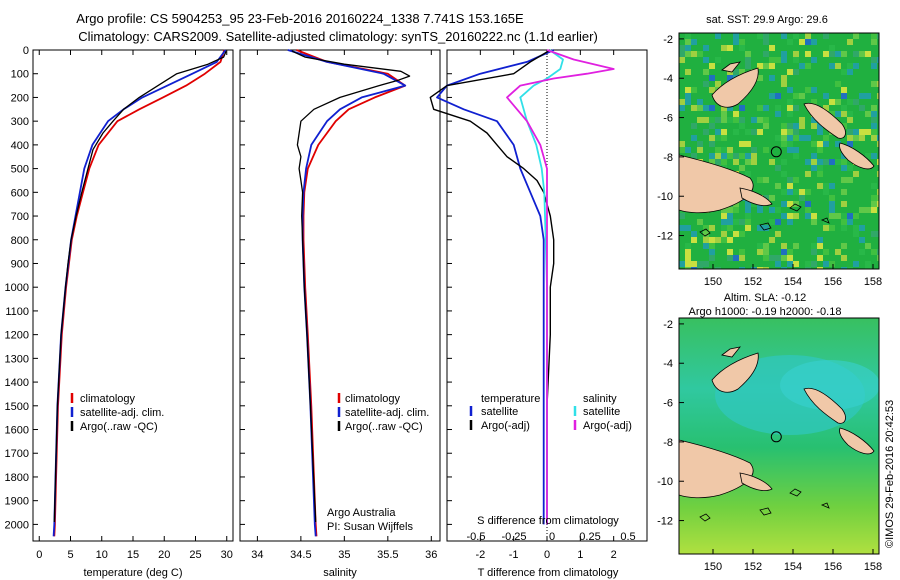  What do you see at coordinates (20, 98) in the screenshot?
I see `depth-tick-label: 200` at bounding box center [20, 98].